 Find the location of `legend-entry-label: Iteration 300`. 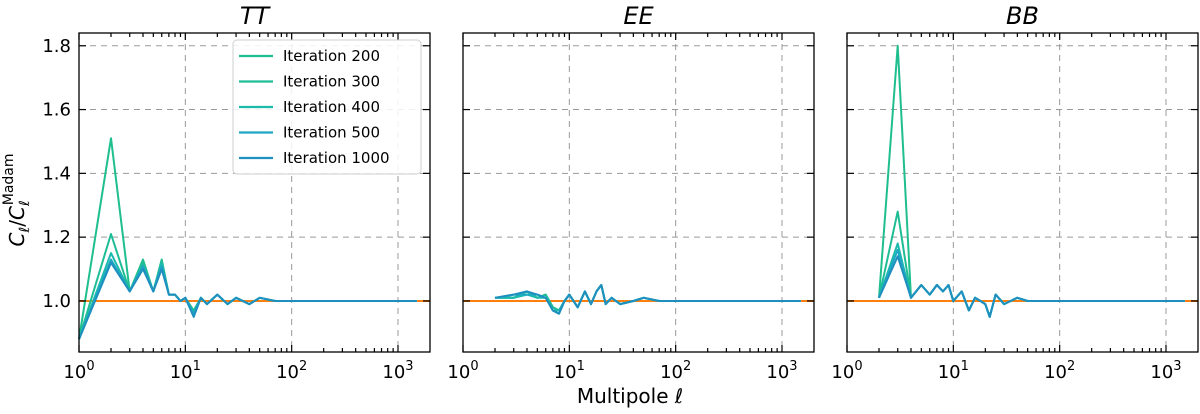

legend-entry-label: Iteration 300 is located at coordinates (331, 82).